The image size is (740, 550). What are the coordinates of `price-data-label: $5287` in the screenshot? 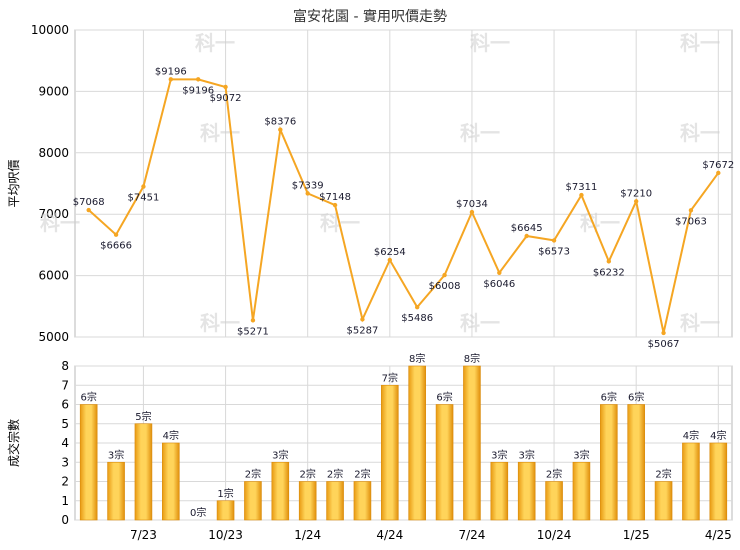 It's located at (363, 330).